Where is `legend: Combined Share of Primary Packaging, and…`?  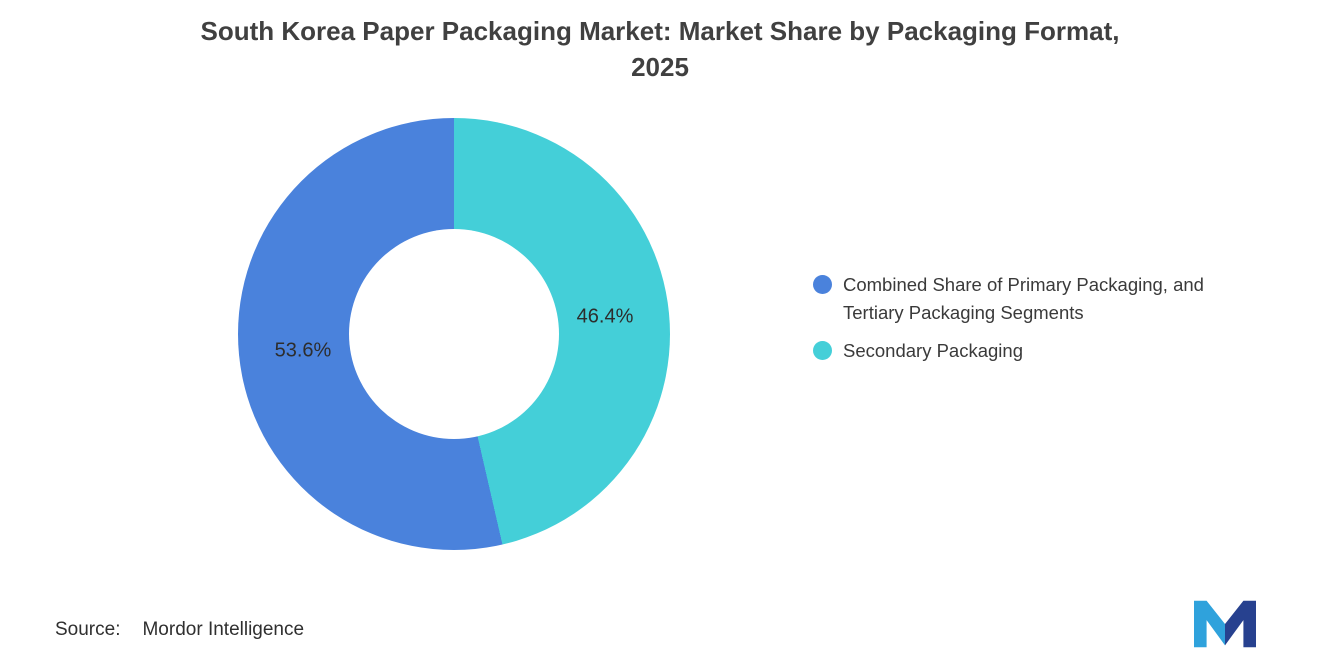
legend: Combined Share of Primary Packaging, and… is located at coordinates (1035, 322).